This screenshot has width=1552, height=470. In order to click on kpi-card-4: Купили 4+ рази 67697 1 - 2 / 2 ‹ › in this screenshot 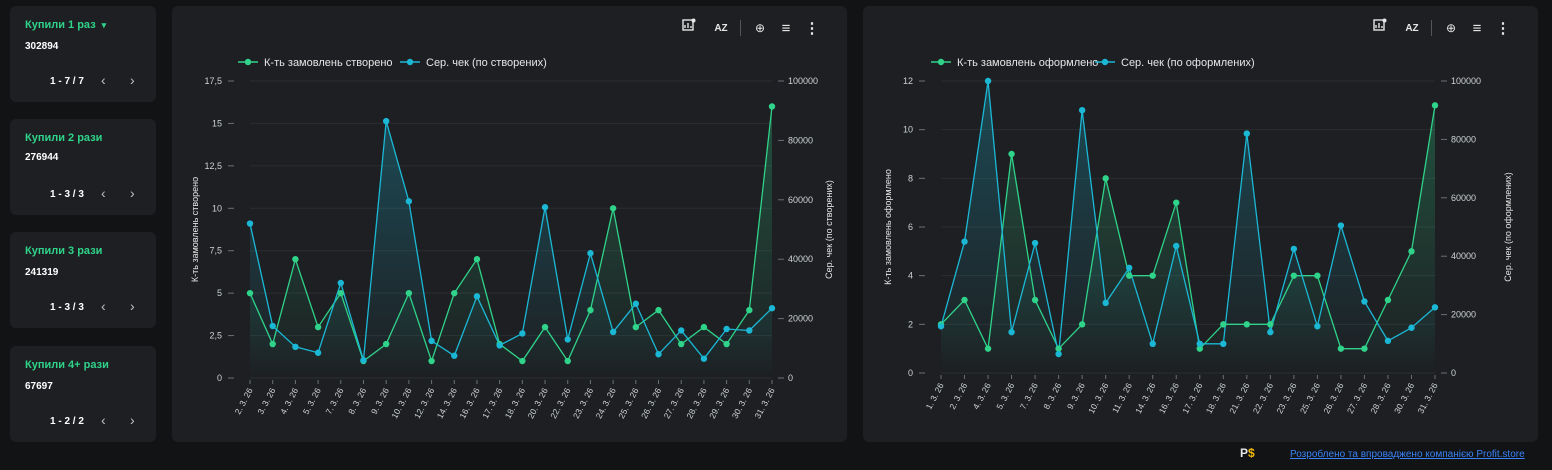, I will do `click(83, 394)`.